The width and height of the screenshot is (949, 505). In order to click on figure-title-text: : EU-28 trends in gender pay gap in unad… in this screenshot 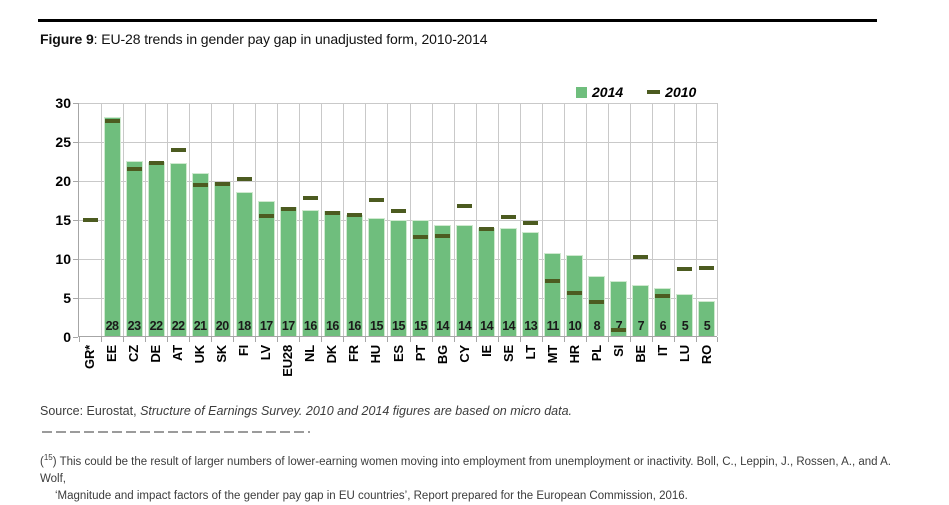, I will do `click(290, 39)`.